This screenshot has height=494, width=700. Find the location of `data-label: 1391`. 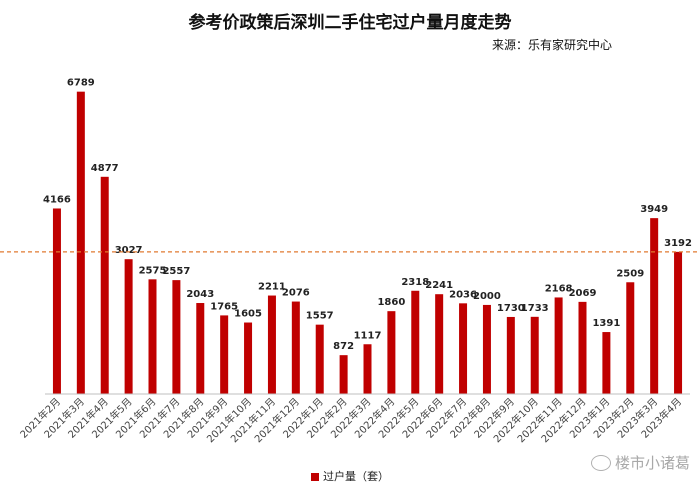

data-label: 1391 is located at coordinates (606, 323).